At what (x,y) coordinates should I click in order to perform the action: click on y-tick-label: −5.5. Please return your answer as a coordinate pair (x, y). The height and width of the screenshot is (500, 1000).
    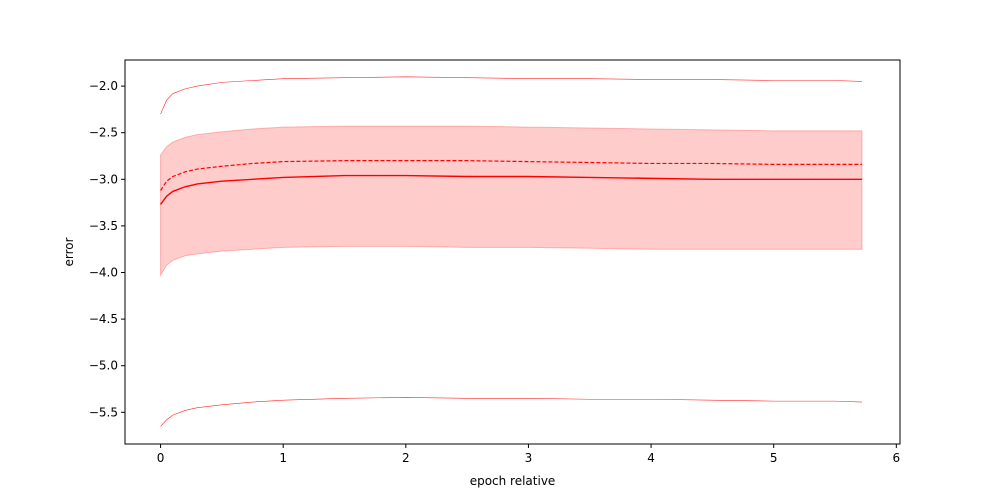
    Looking at the image, I should click on (103, 412).